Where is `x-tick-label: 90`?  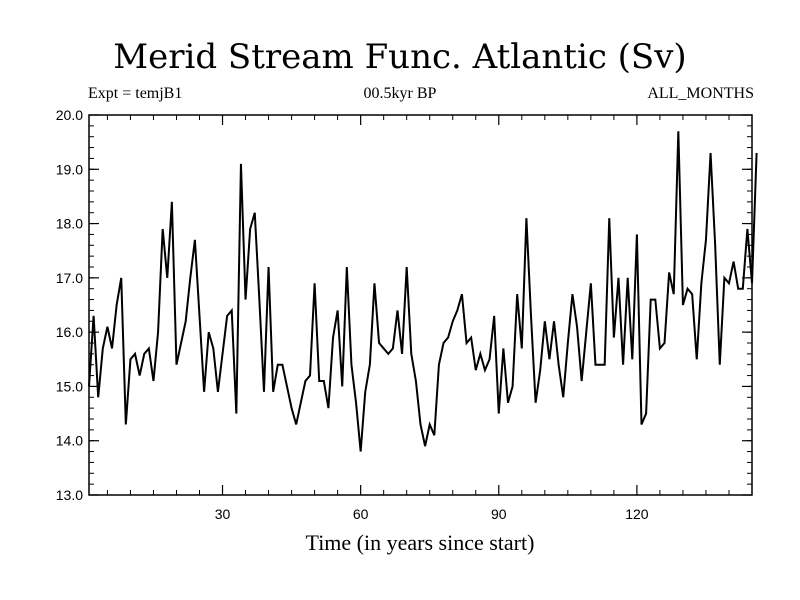 x-tick-label: 90 is located at coordinates (499, 514).